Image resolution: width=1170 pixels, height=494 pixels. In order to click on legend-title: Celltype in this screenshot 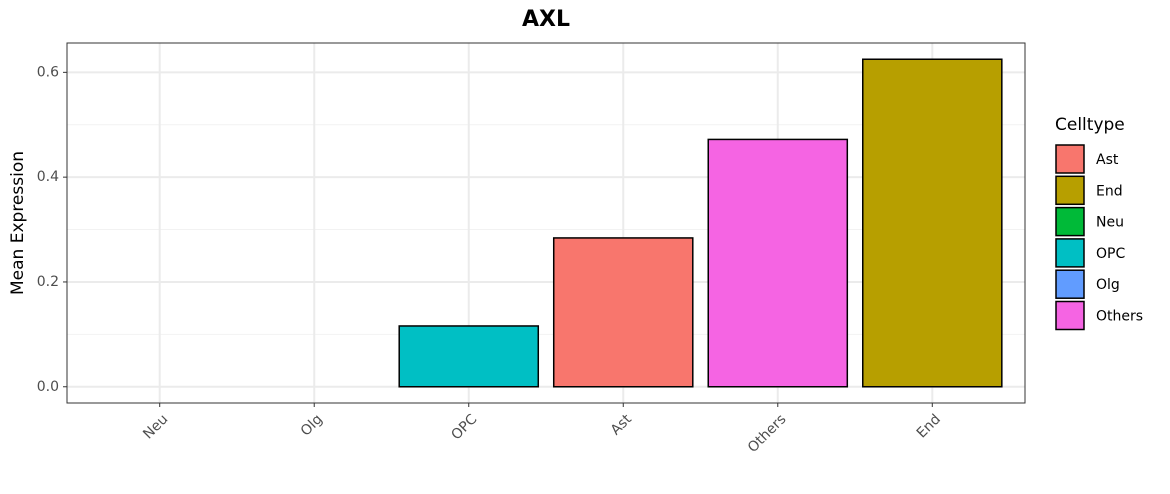, I will do `click(1090, 125)`.